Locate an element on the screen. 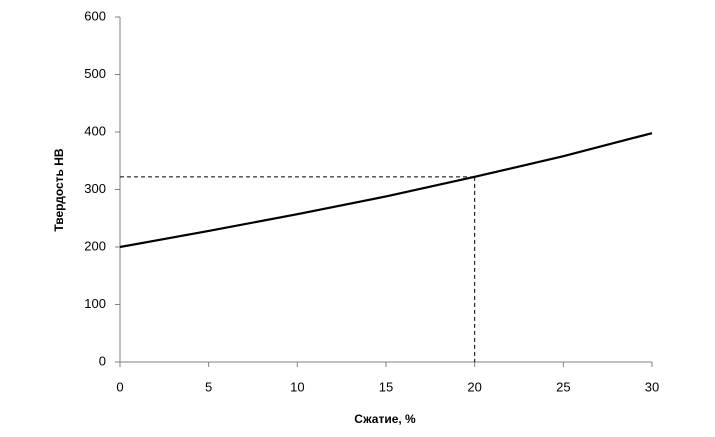 This screenshot has width=715, height=437. x-tick-label: 15 is located at coordinates (386, 386).